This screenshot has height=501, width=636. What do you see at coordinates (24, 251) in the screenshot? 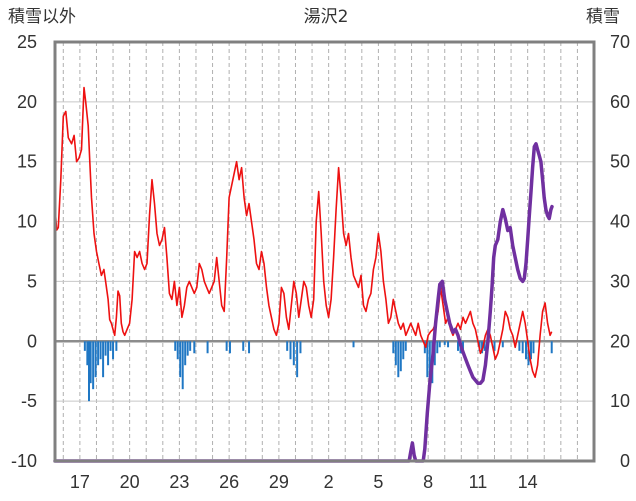
I see `left-axis-ticks: 25 20 15 10 5 0 -5 -10` at bounding box center [24, 251].